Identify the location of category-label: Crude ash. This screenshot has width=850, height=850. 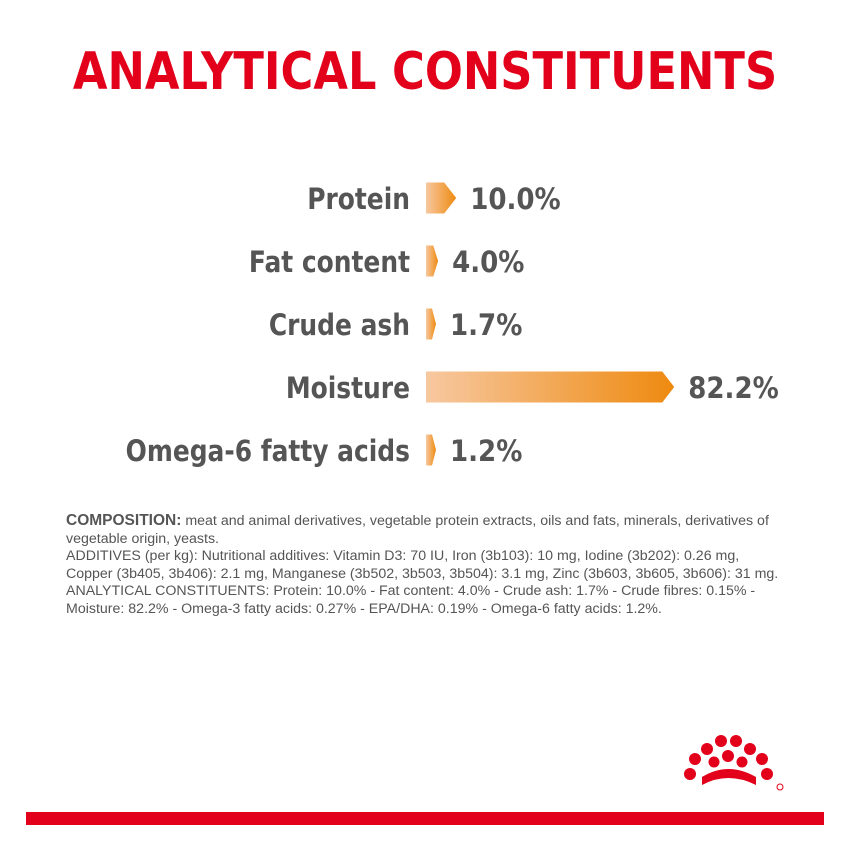
(339, 325).